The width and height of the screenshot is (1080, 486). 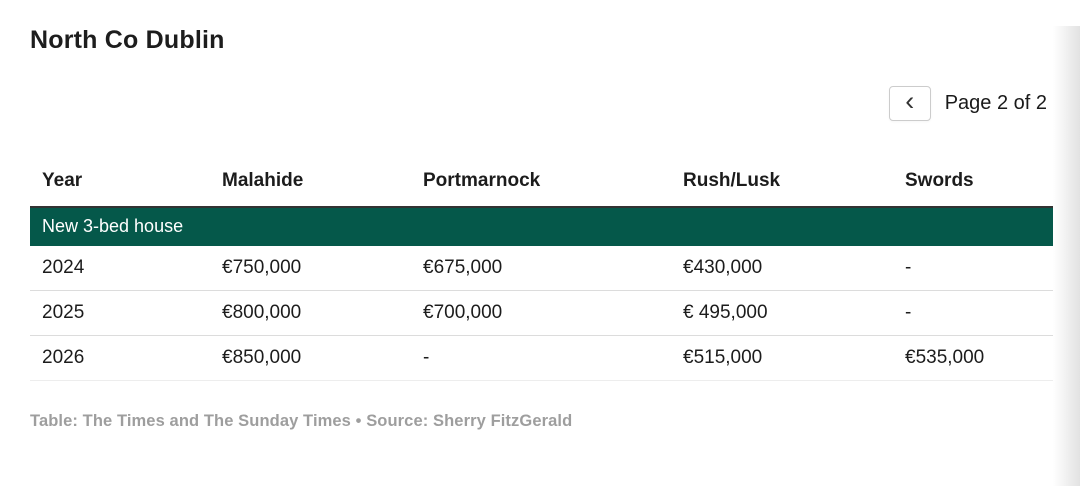 I want to click on chevron-left-icon: ‹, so click(x=910, y=100).